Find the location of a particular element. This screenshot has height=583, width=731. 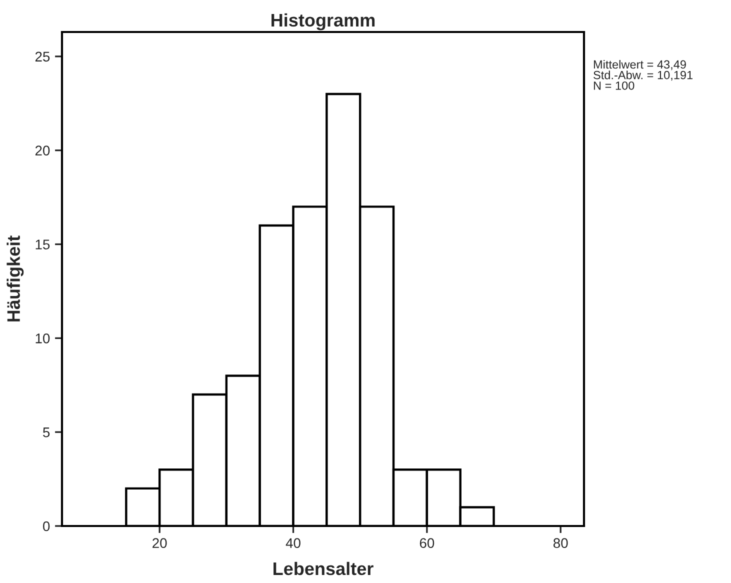

chart-title: Histogramm is located at coordinates (323, 21).